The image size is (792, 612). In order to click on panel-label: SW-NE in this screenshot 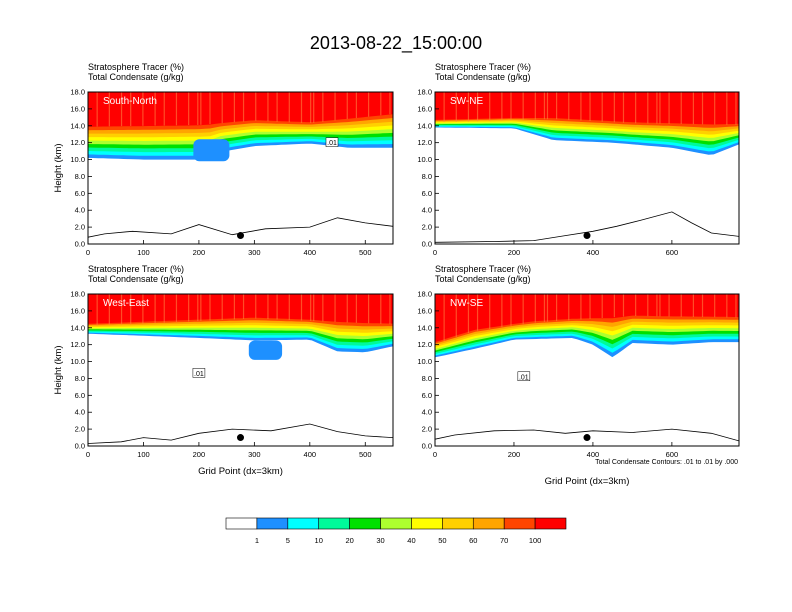, I will do `click(466, 101)`.